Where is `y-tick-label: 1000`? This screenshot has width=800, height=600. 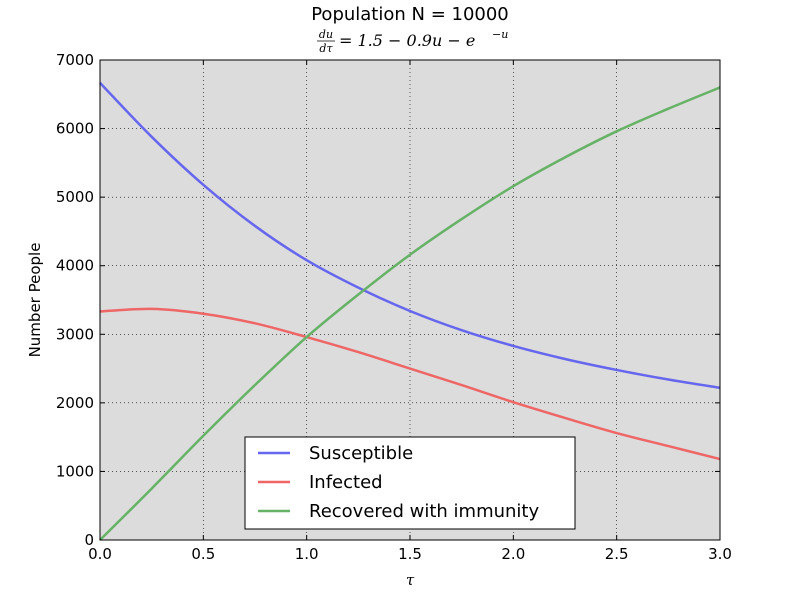
y-tick-label: 1000 is located at coordinates (75, 471).